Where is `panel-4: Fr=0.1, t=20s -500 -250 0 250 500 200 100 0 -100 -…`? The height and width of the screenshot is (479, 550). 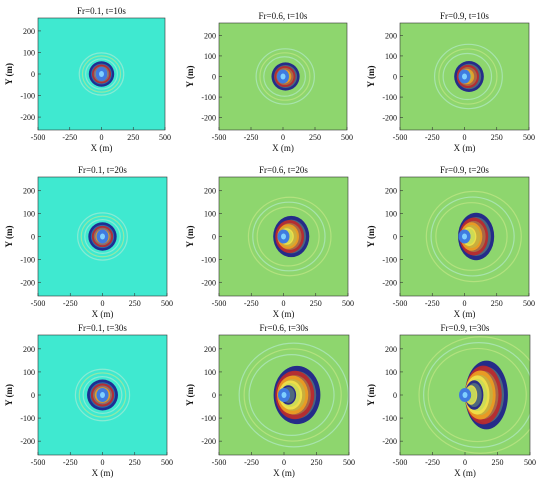
panel-4: Fr=0.1, t=20s -500 -250 0 250 500 200 100 0 -100 -… is located at coordinates (88, 242).